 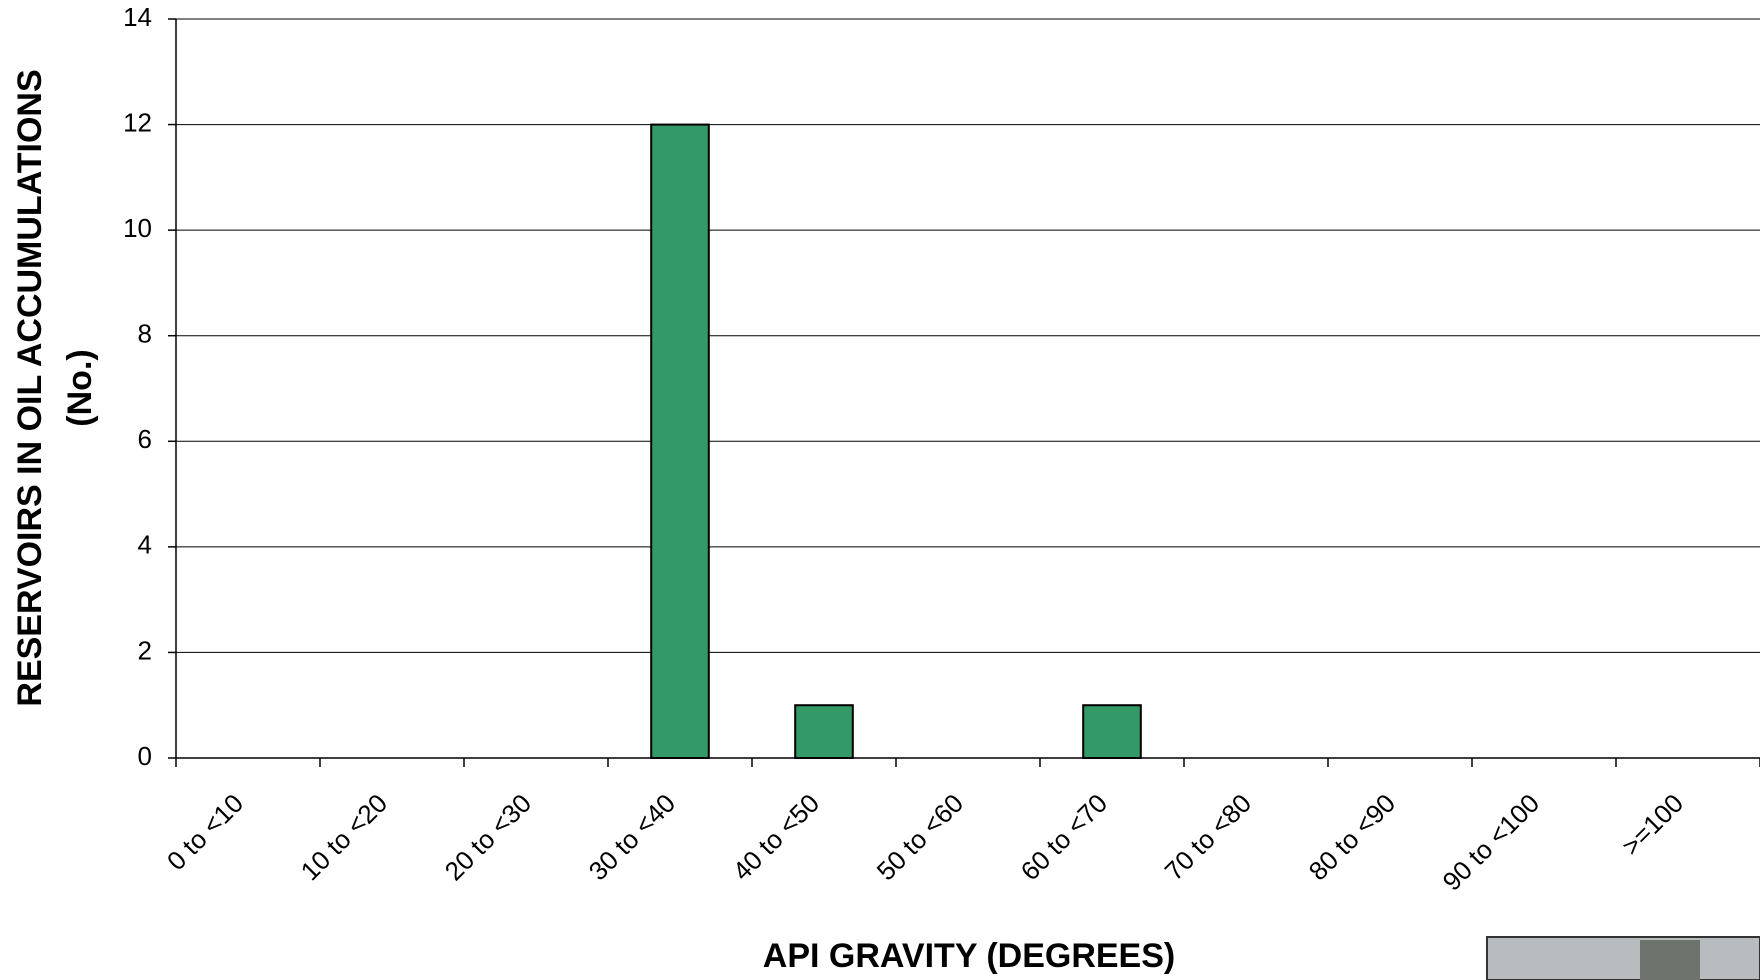 What do you see at coordinates (1064, 837) in the screenshot?
I see `x-tick-label: 60 to <70` at bounding box center [1064, 837].